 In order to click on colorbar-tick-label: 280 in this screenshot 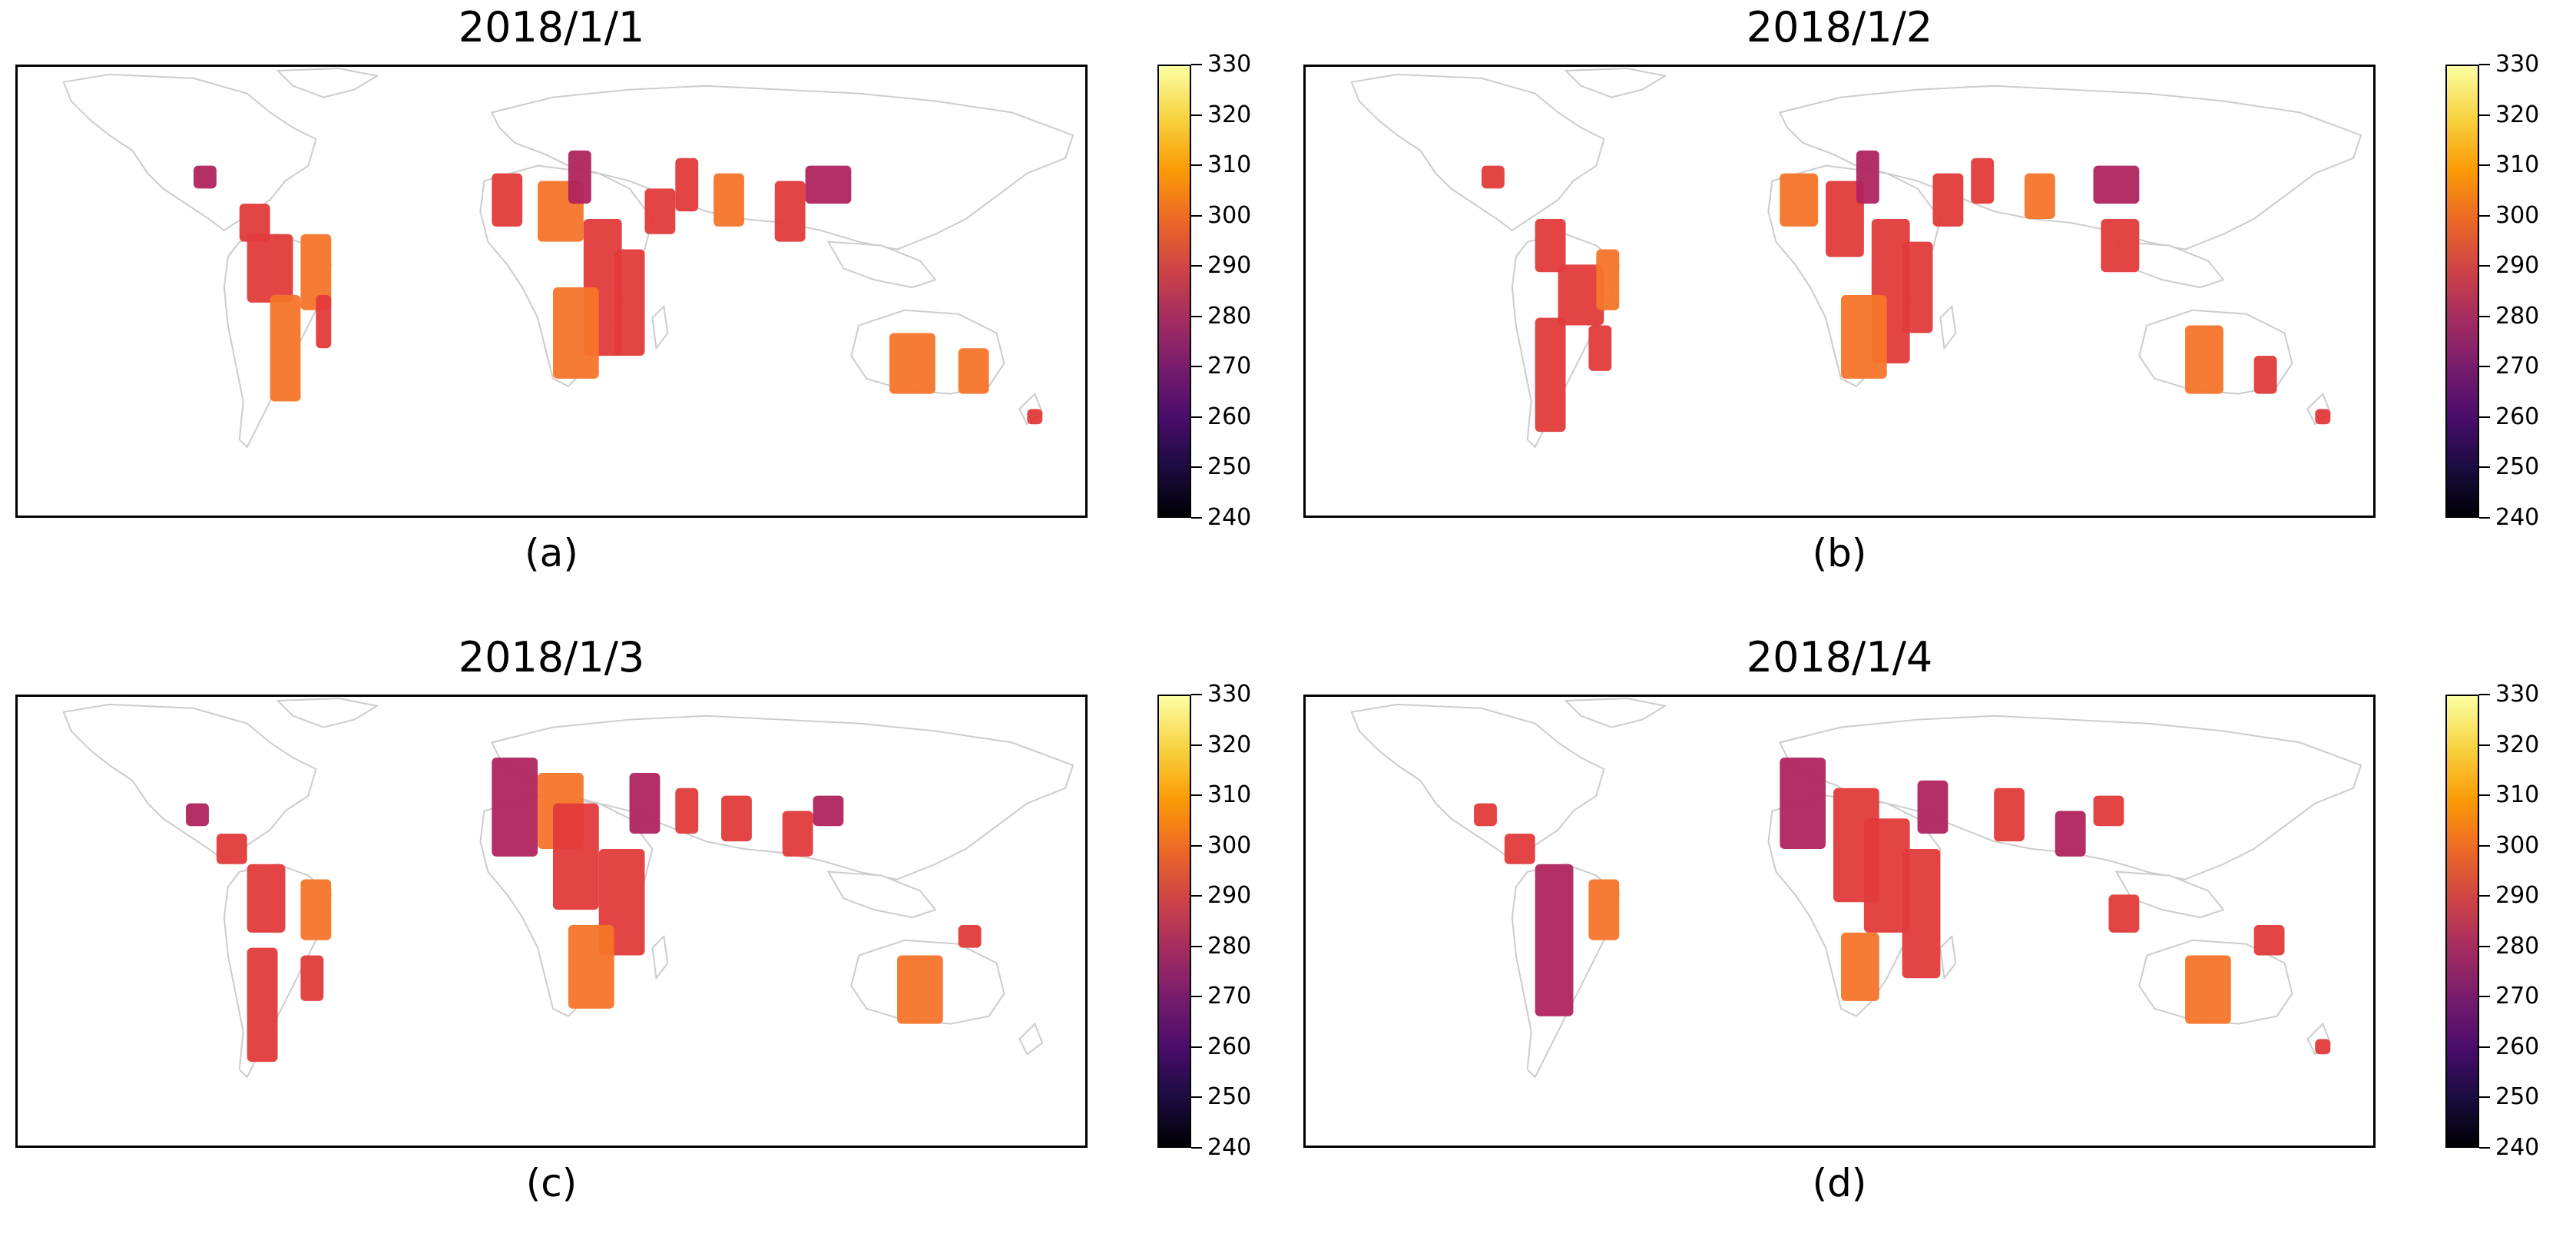, I will do `click(1229, 946)`.